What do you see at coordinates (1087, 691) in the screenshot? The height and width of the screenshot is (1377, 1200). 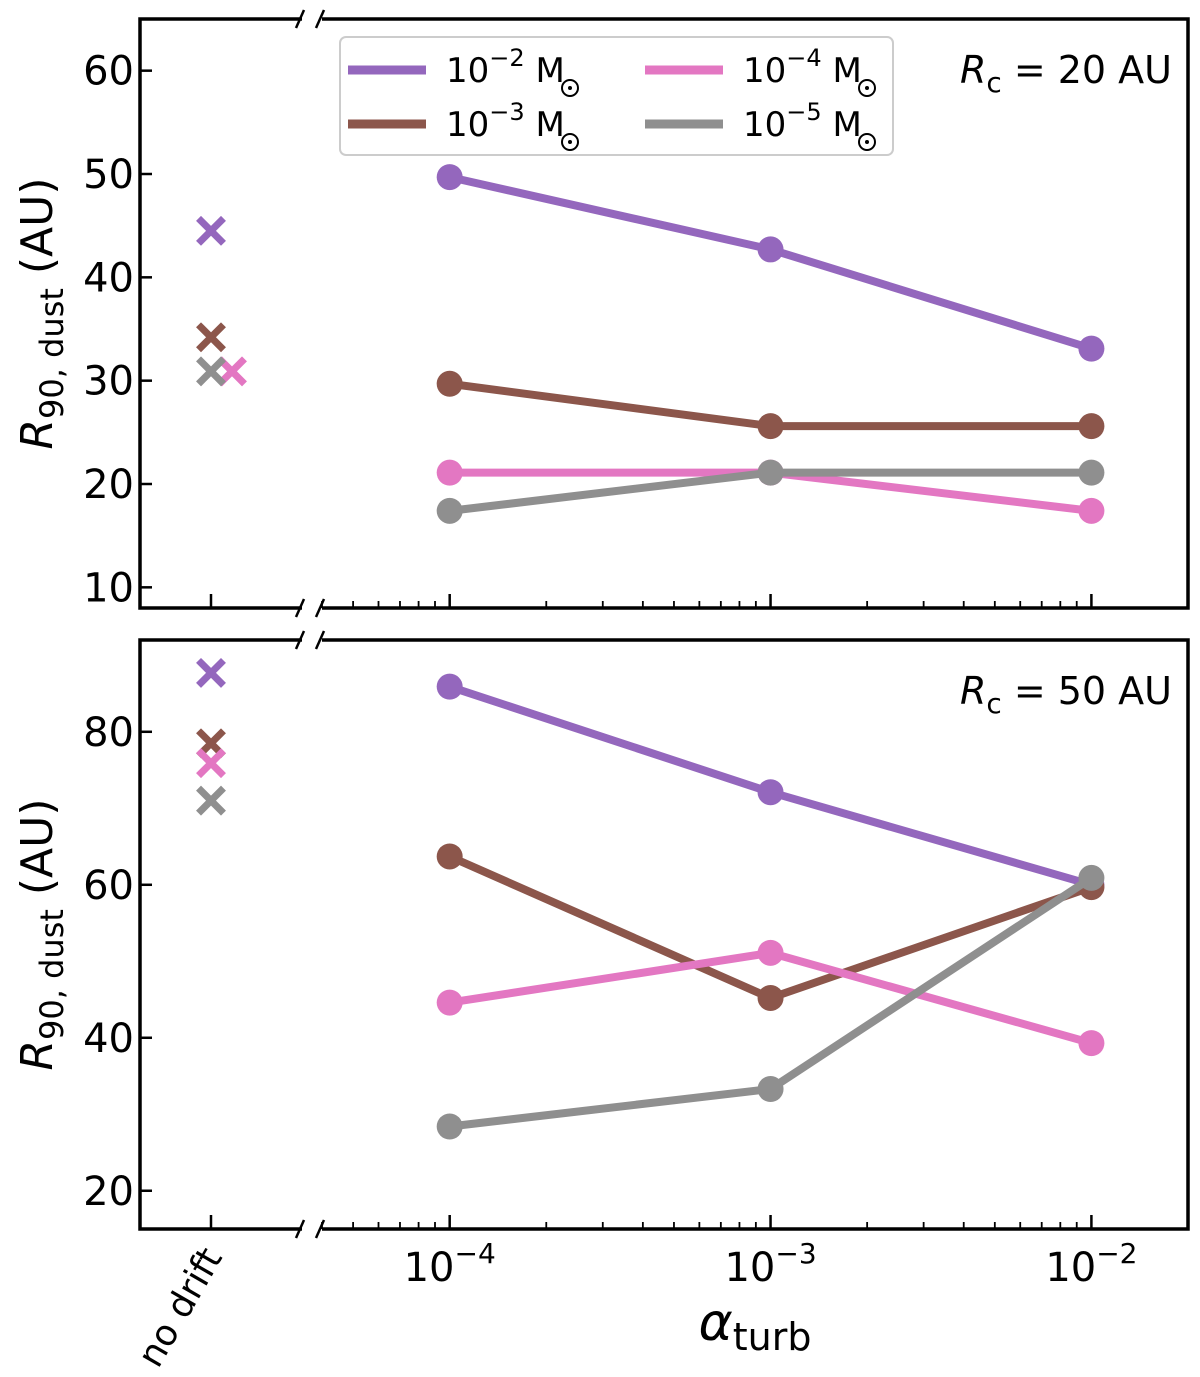 I see `annotation-text: = 50 AU` at bounding box center [1087, 691].